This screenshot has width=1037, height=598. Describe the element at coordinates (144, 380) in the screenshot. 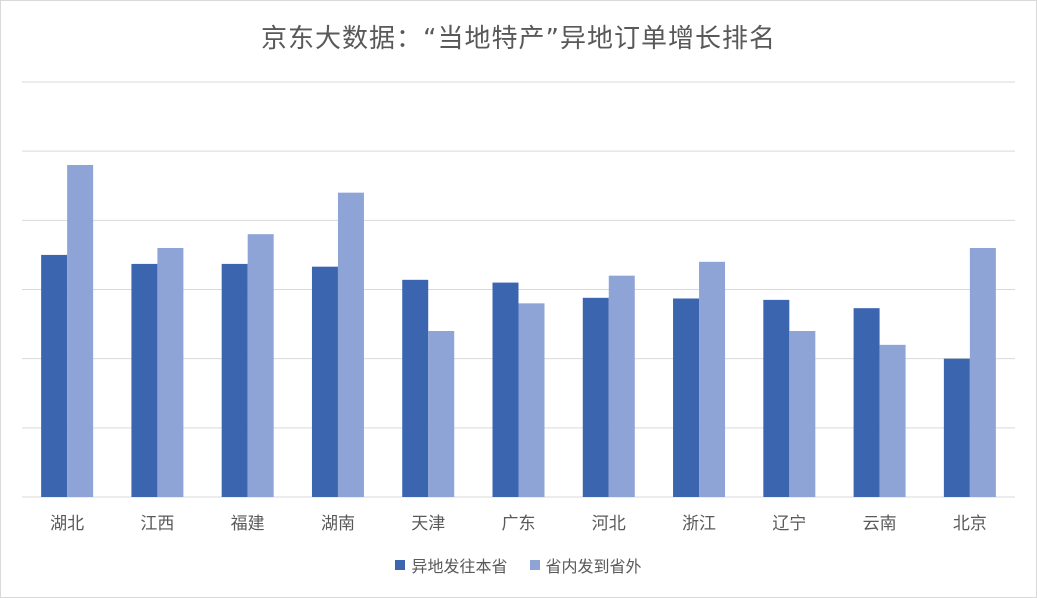

I see `bar-1-江西` at that location.